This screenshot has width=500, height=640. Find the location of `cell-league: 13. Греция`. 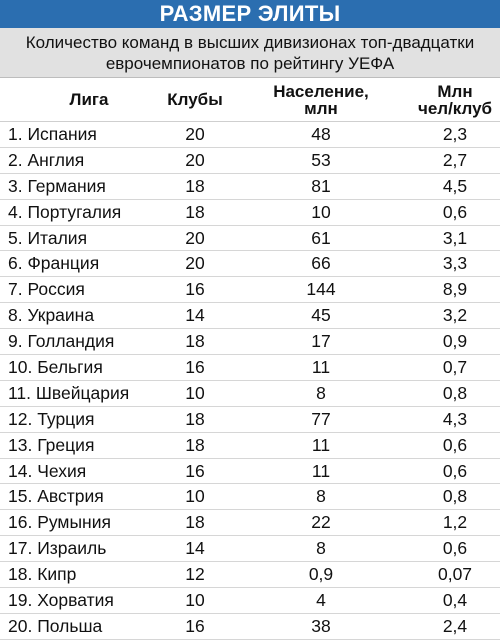

cell-league: 13. Греция is located at coordinates (51, 444).